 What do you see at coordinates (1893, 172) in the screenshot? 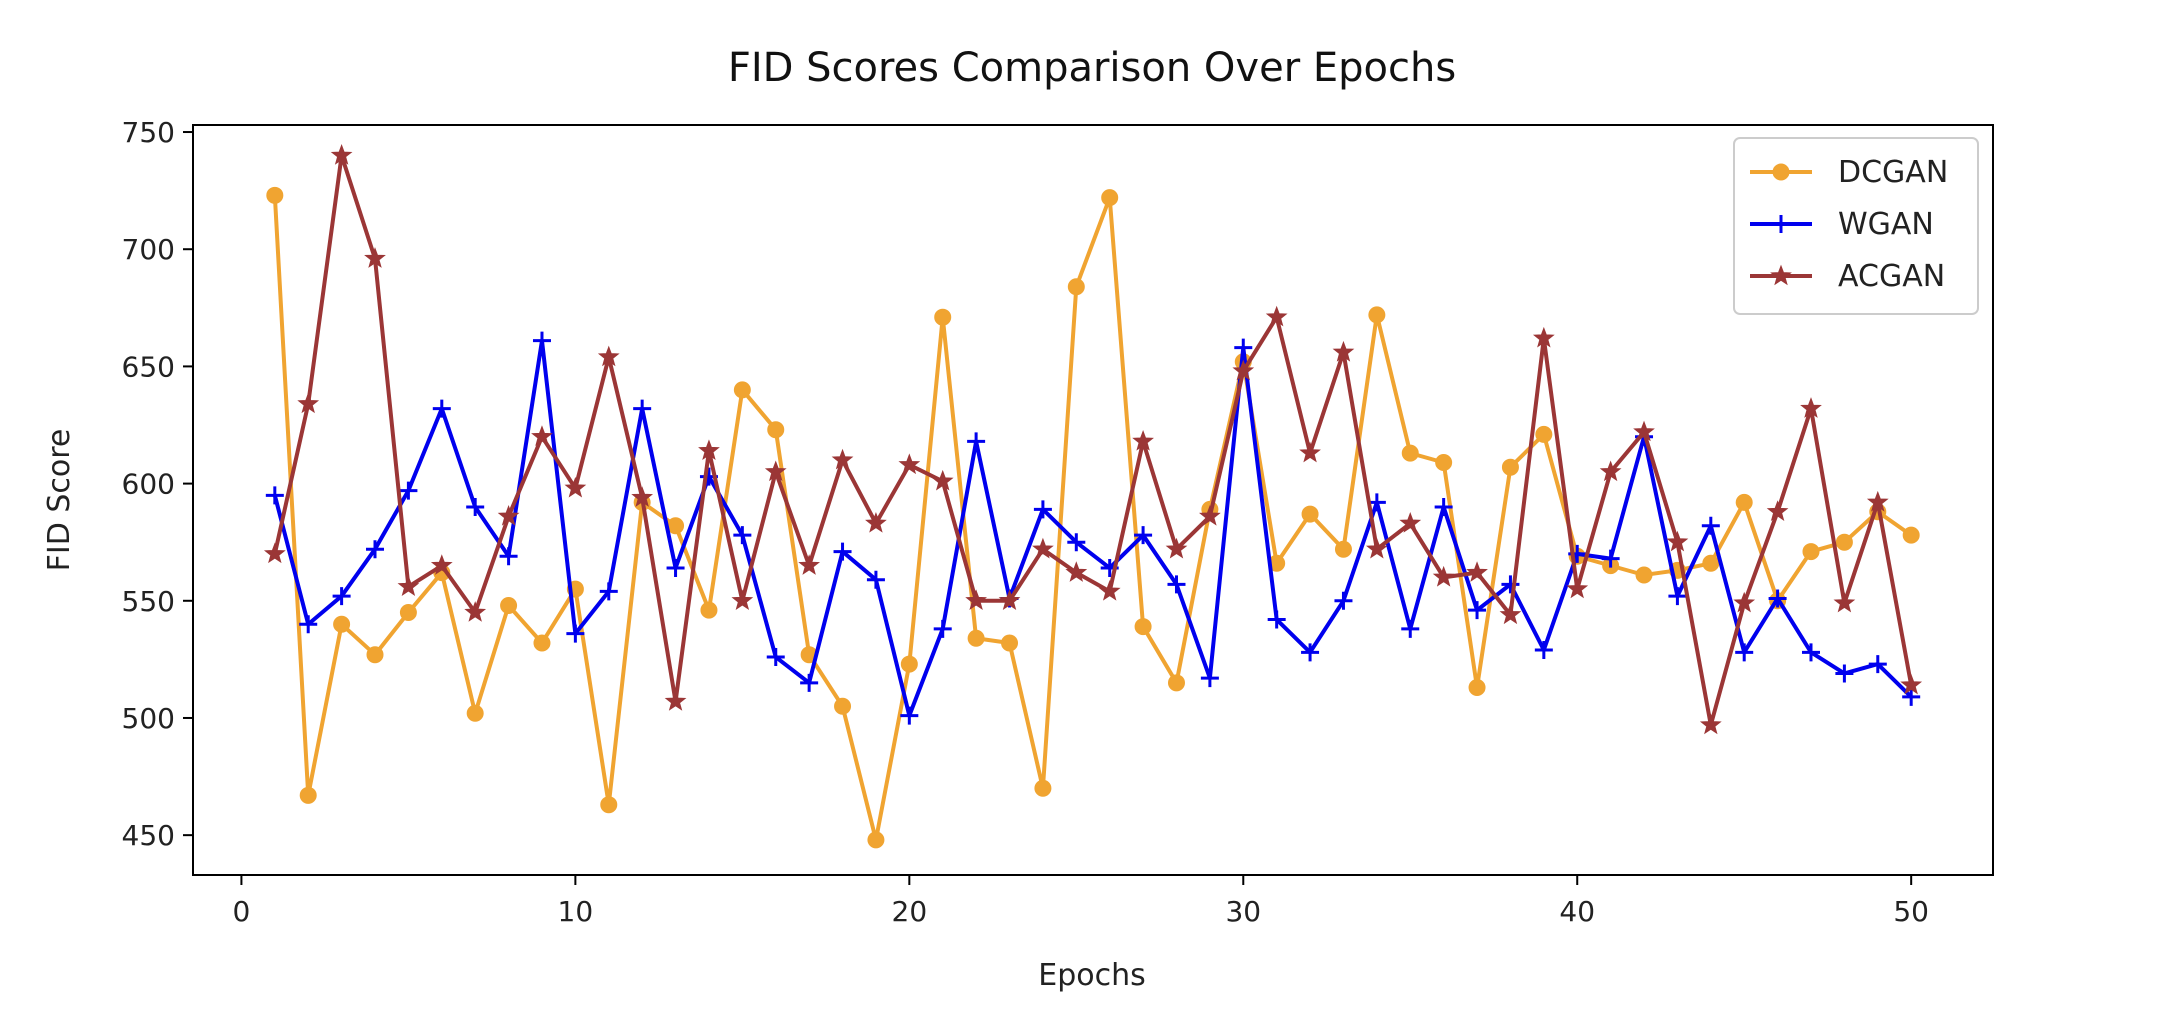
I see `legend-label-dcgan: DCGAN` at bounding box center [1893, 172].